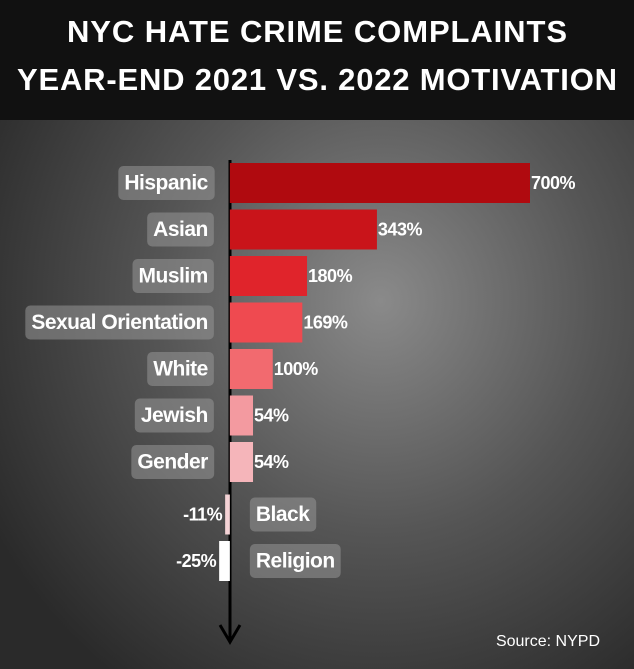 The height and width of the screenshot is (669, 634). I want to click on value-label: 180%, so click(330, 276).